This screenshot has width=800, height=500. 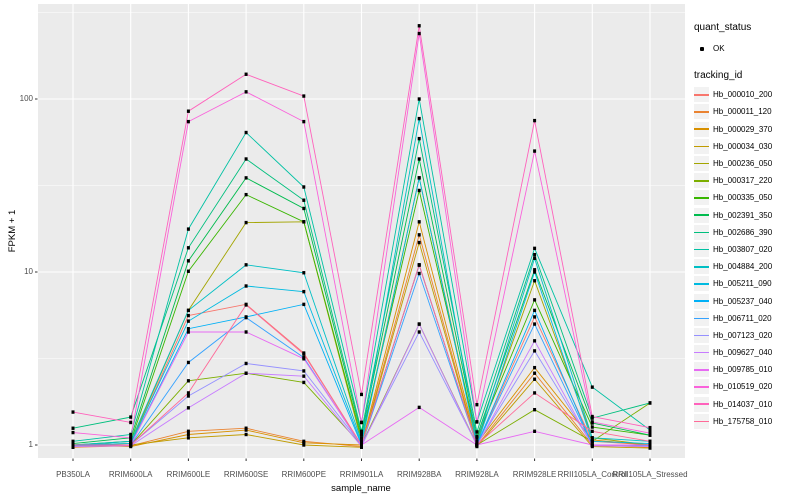 What do you see at coordinates (747, 129) in the screenshot?
I see `legend-item-Hb_000029_370: Hb_000029_370` at bounding box center [747, 129].